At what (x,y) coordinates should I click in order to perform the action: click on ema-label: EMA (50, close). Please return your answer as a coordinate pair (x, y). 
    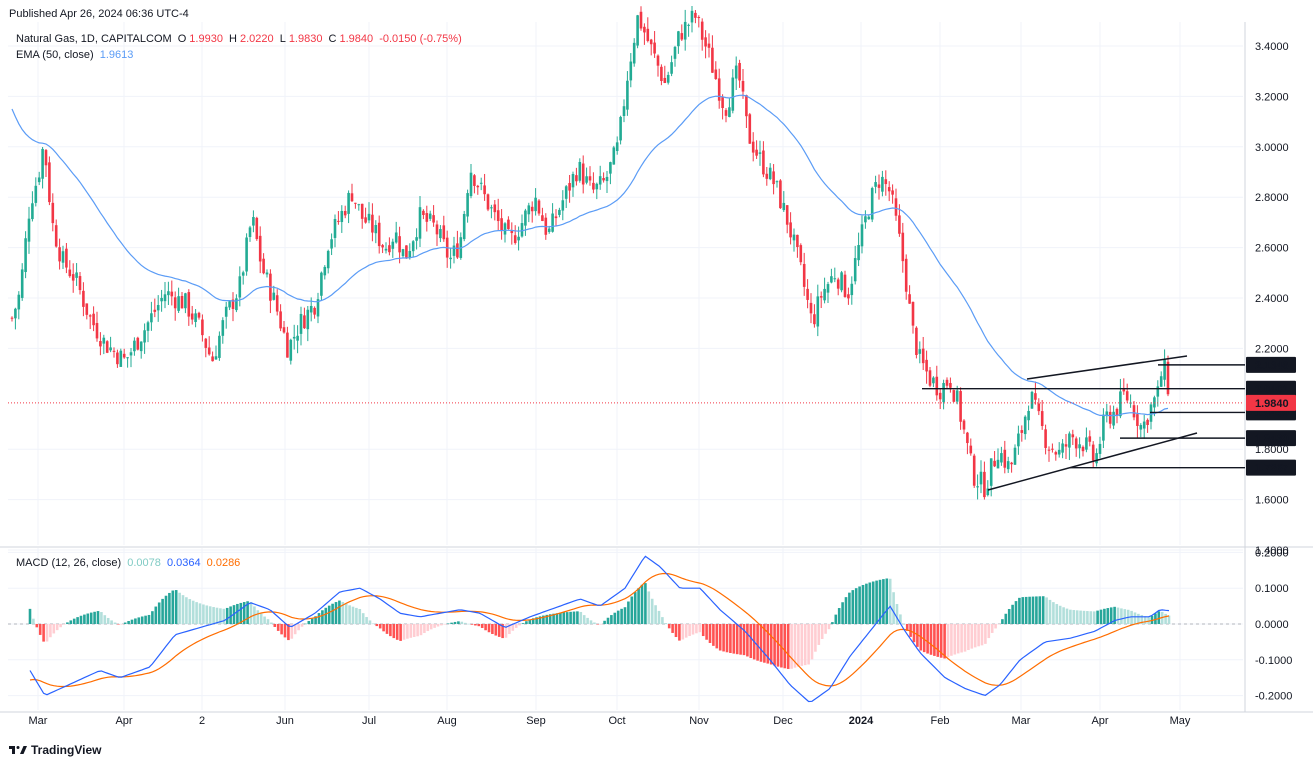
    Looking at the image, I should click on (55, 55).